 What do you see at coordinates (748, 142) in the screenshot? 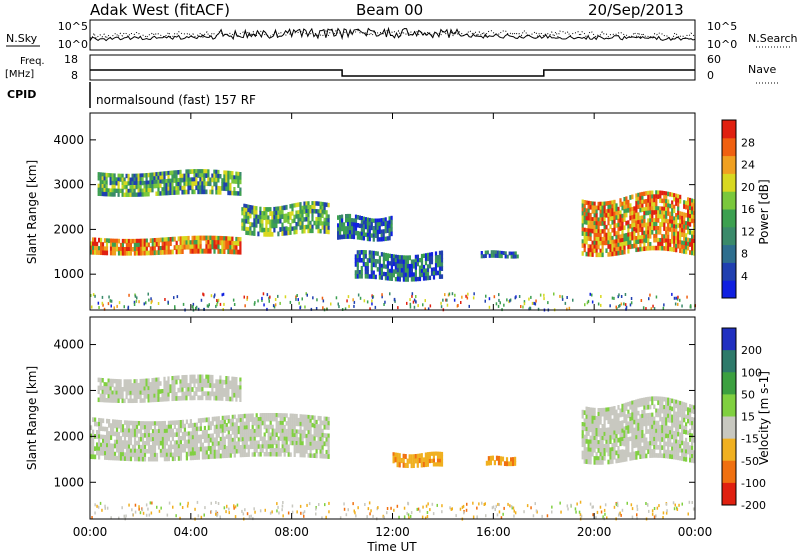
I see `colorbar-tick-label: 28` at bounding box center [748, 142].